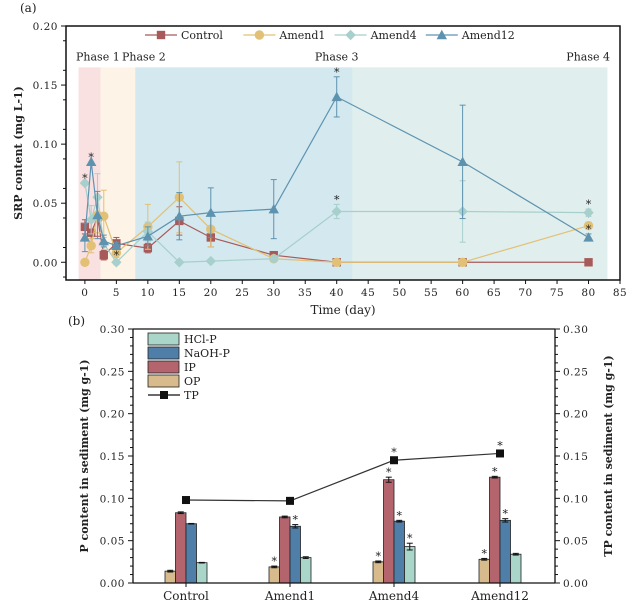 This screenshot has width=631, height=606. Describe the element at coordinates (575, 415) in the screenshot. I see `y-right-tick-label: 0.20` at that location.